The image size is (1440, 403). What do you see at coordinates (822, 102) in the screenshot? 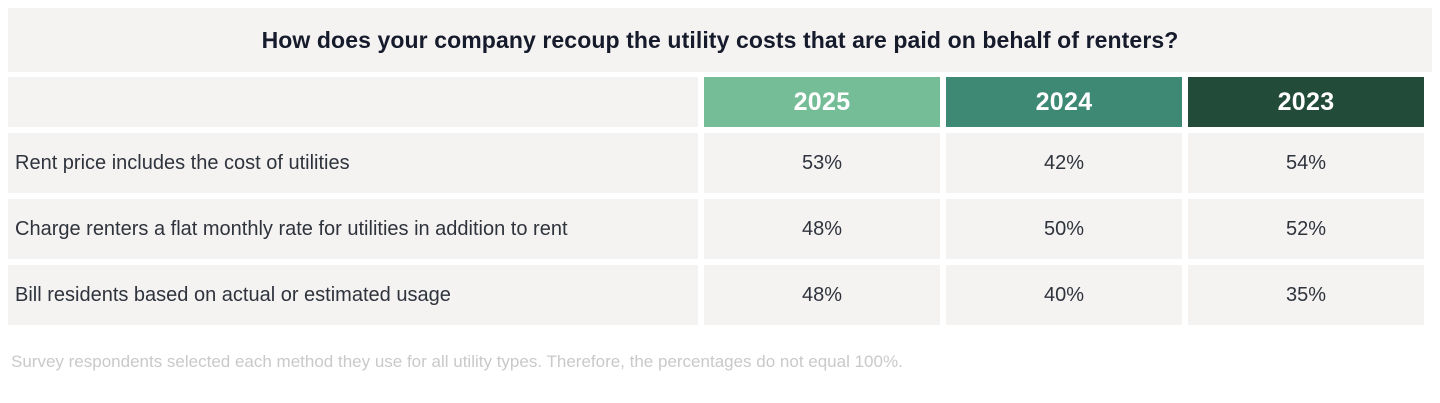
I see `header-cell-2025: 2025` at bounding box center [822, 102].